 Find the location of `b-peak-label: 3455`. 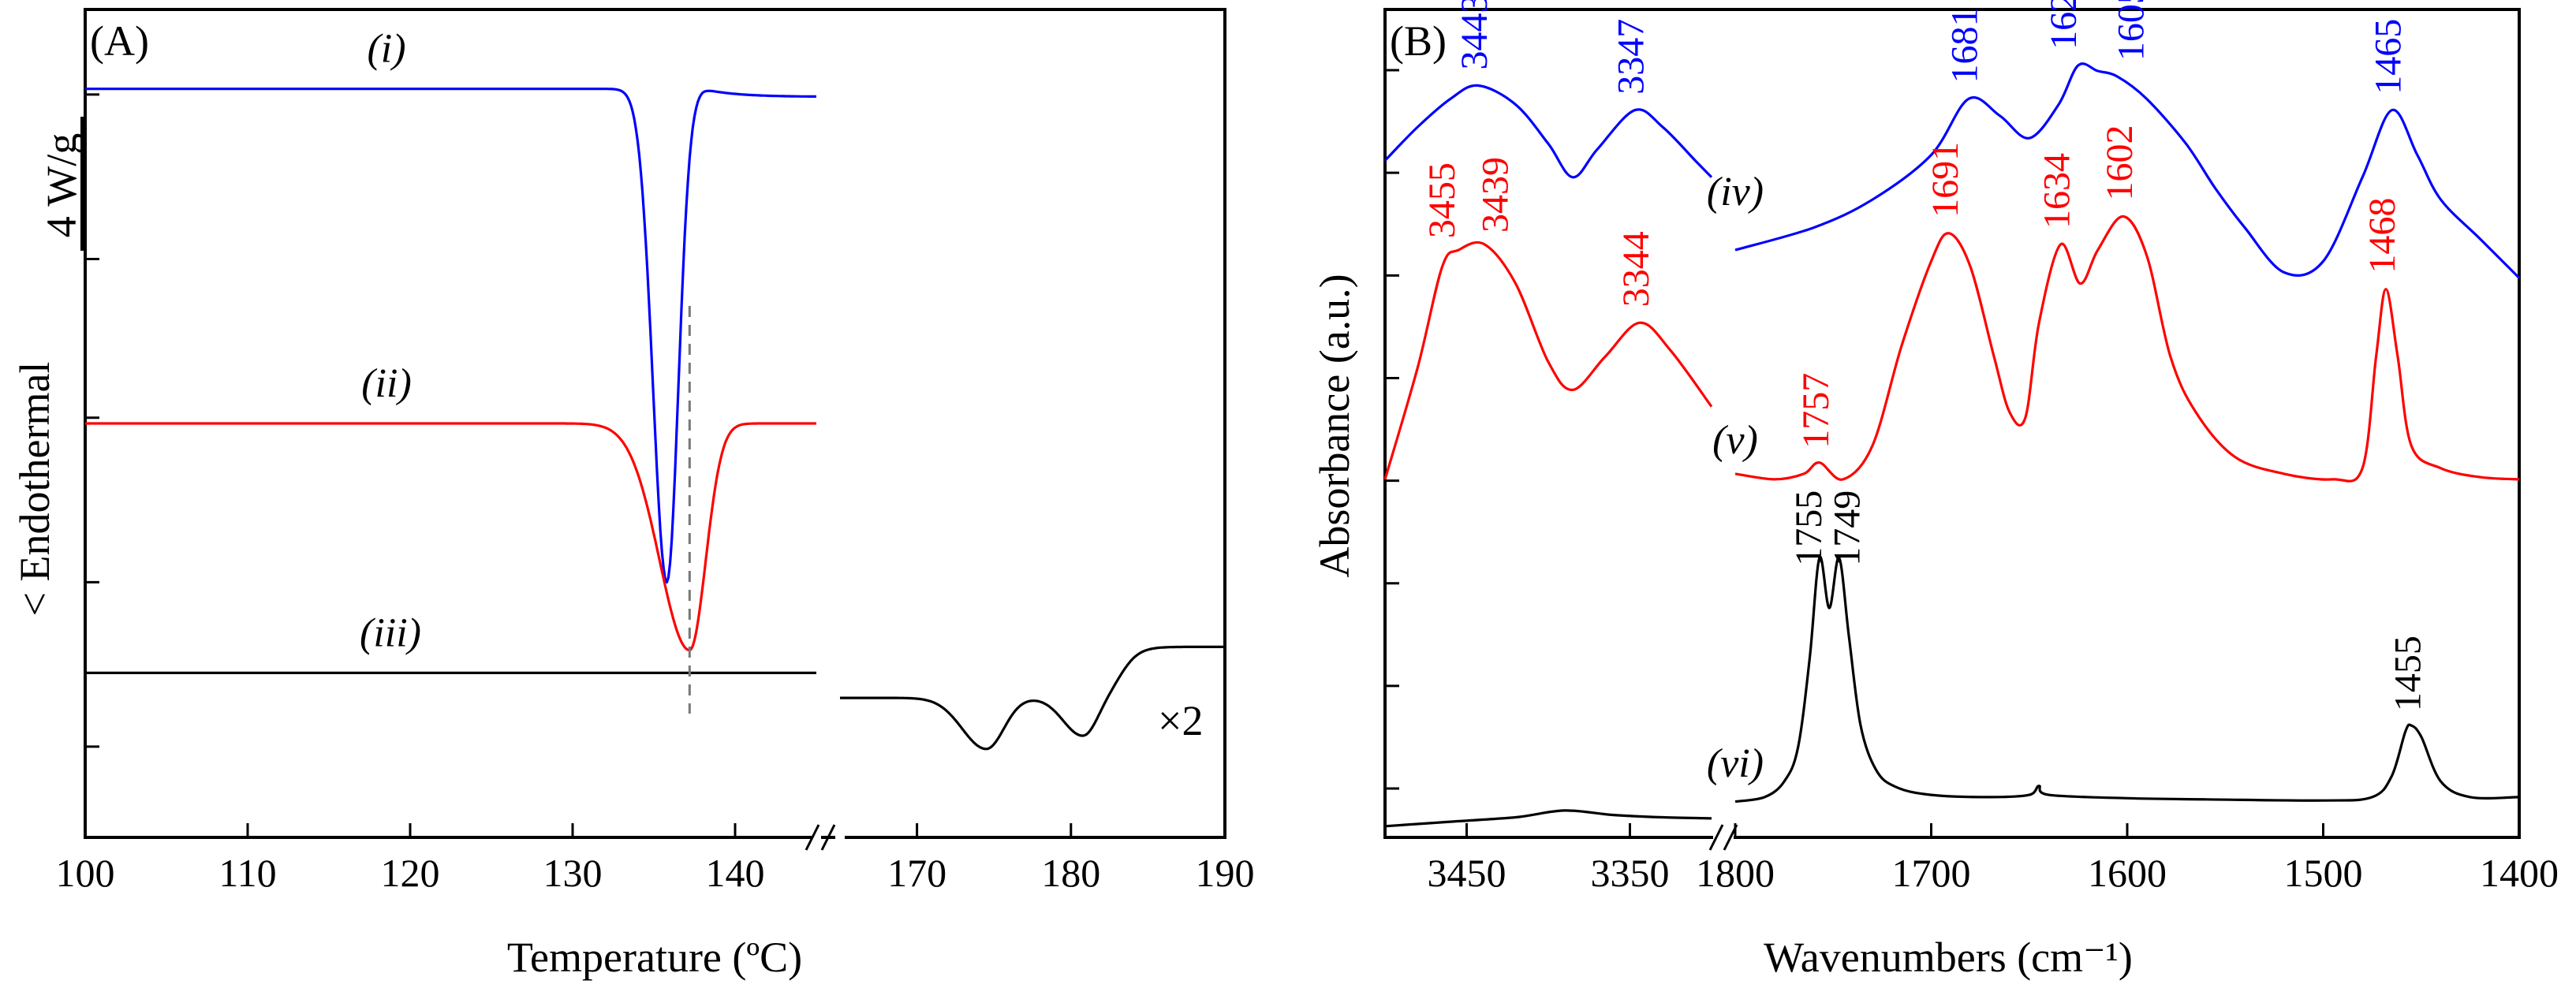

b-peak-label: 3455 is located at coordinates (1442, 200).